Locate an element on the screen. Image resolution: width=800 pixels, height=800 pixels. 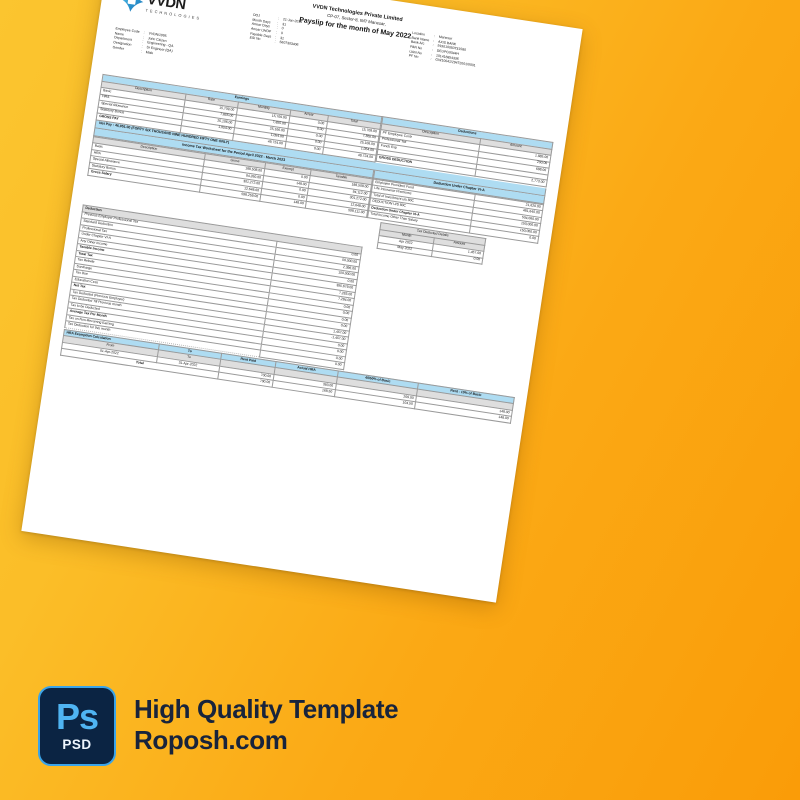
psd-badge: Ps PSD is located at coordinates (77, 726).